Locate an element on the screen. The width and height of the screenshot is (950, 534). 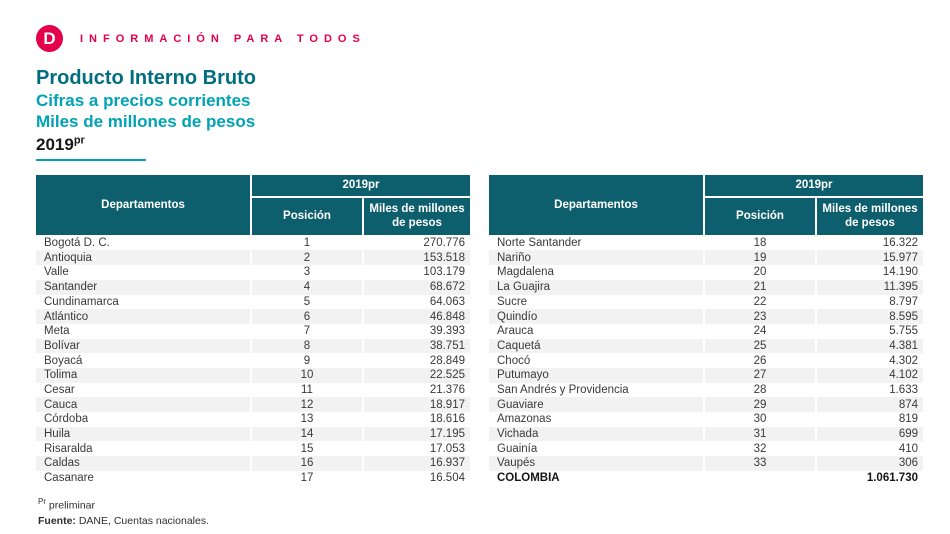
brand-tagline: INFORMACIÓN PARA TODOS is located at coordinates (223, 38).